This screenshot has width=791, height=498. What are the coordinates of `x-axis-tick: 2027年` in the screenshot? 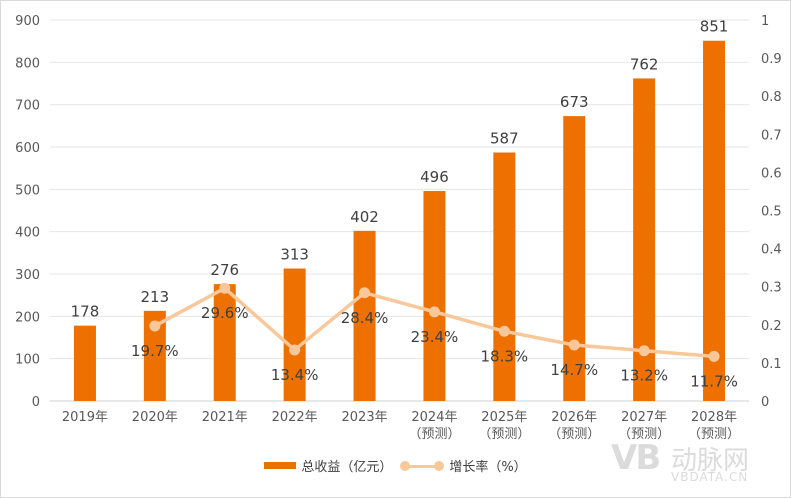 It's located at (644, 417).